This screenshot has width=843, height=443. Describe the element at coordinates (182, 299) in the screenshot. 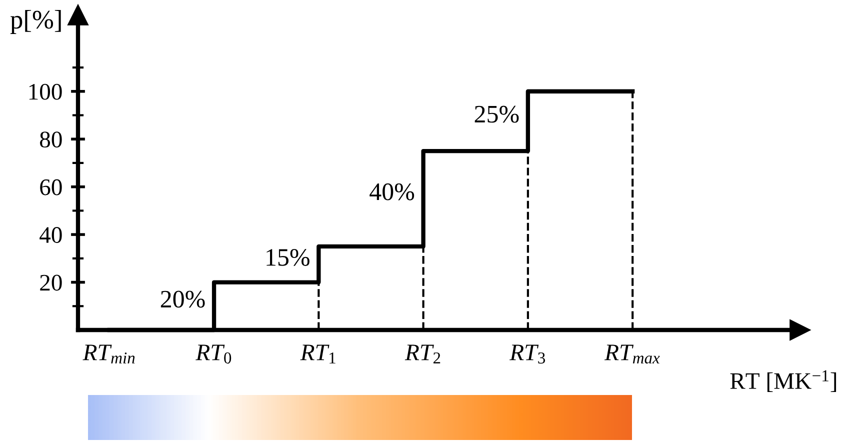

I see `annotation: 20%` at that location.